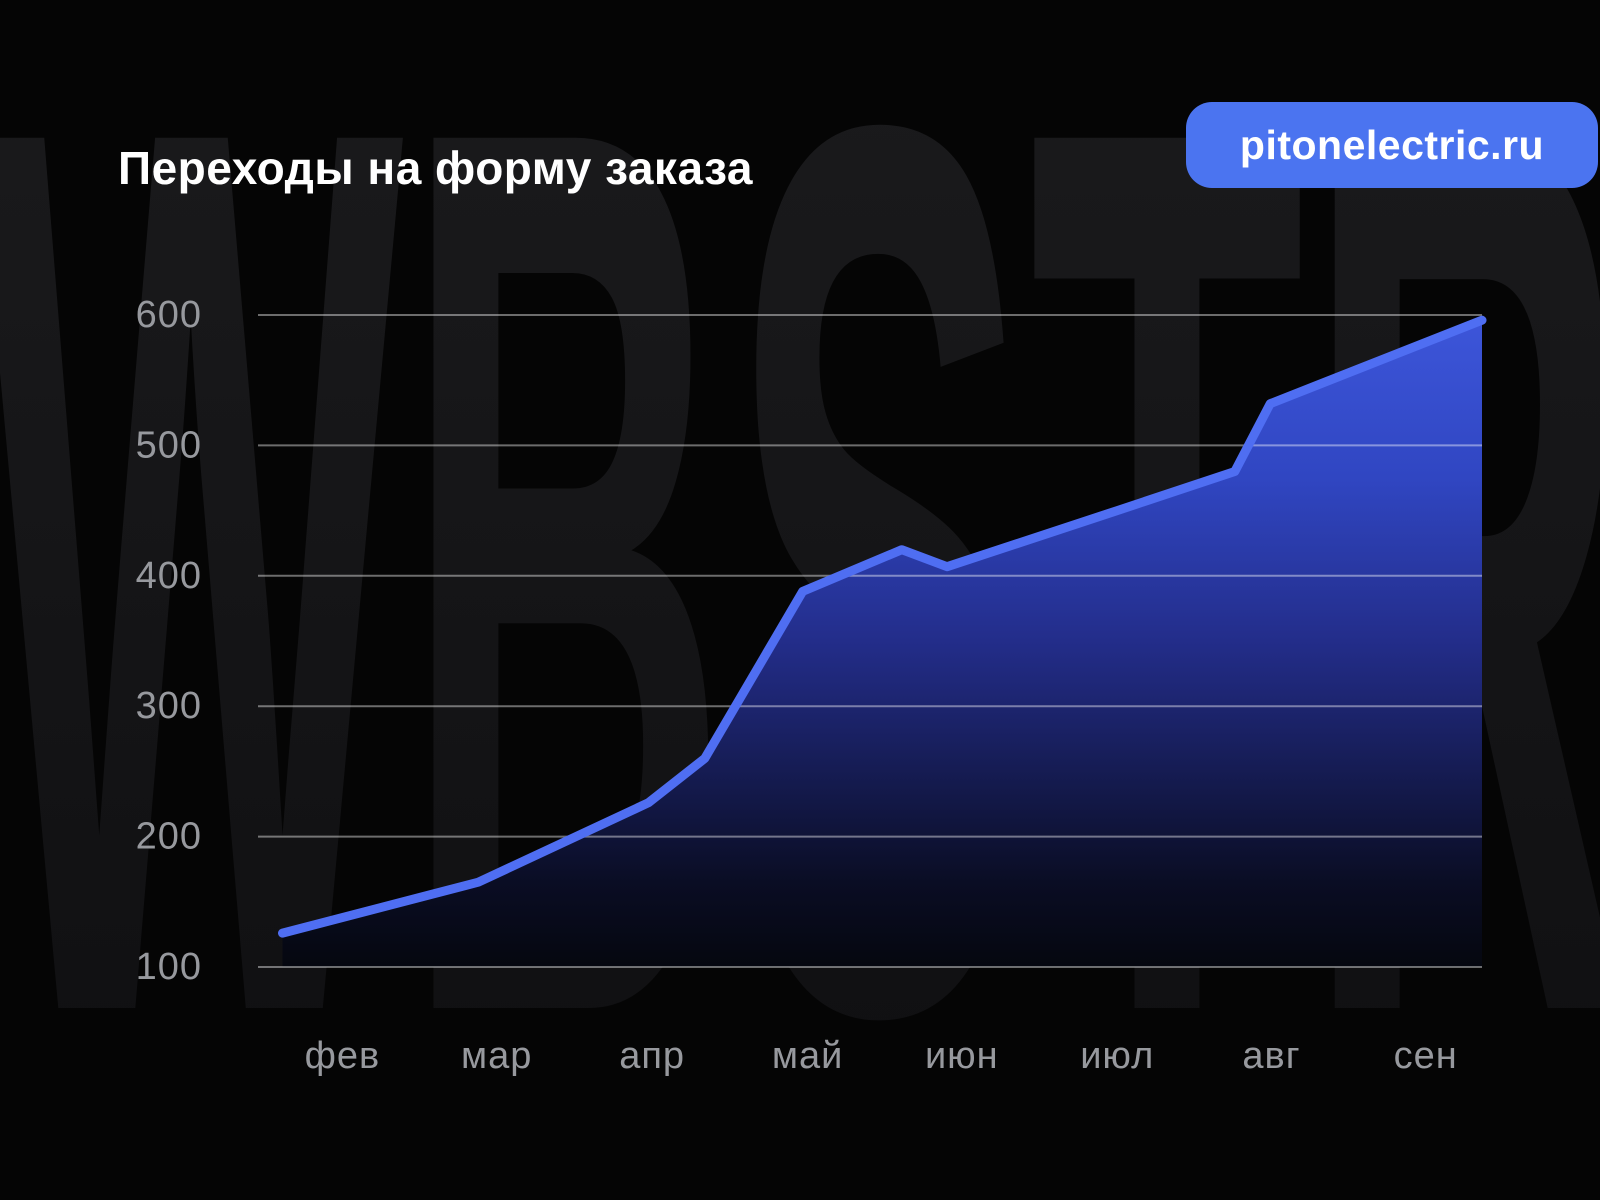  Describe the element at coordinates (1426, 1056) in the screenshot. I see `x-axis-label-сен: сен` at that location.